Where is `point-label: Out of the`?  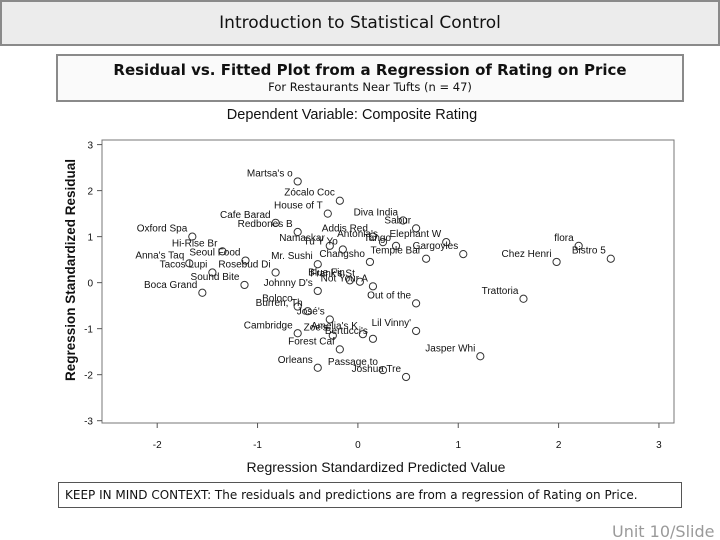 point-label: Out of the is located at coordinates (389, 295).